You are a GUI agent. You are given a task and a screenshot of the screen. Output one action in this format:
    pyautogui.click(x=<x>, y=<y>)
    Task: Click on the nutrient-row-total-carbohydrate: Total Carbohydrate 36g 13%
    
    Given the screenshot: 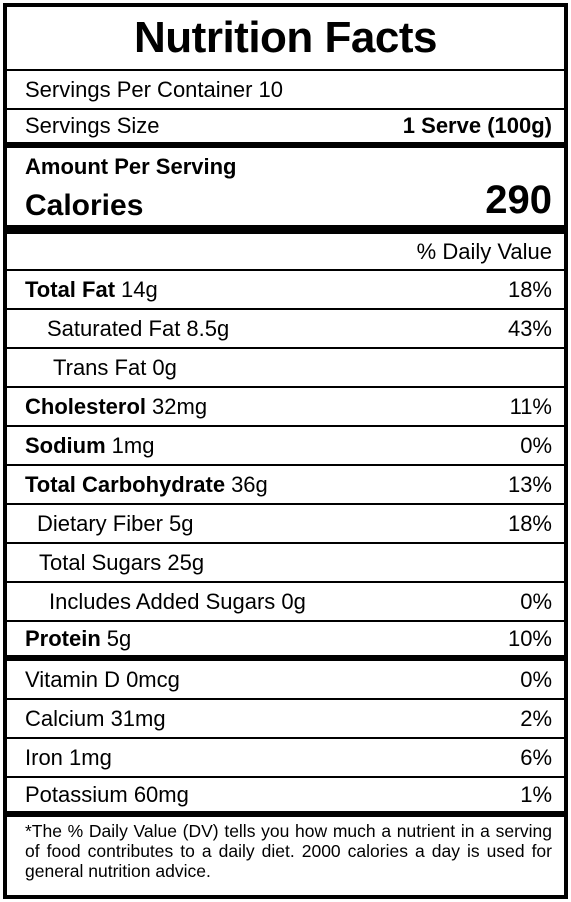 What is the action you would take?
    pyautogui.click(x=285, y=485)
    